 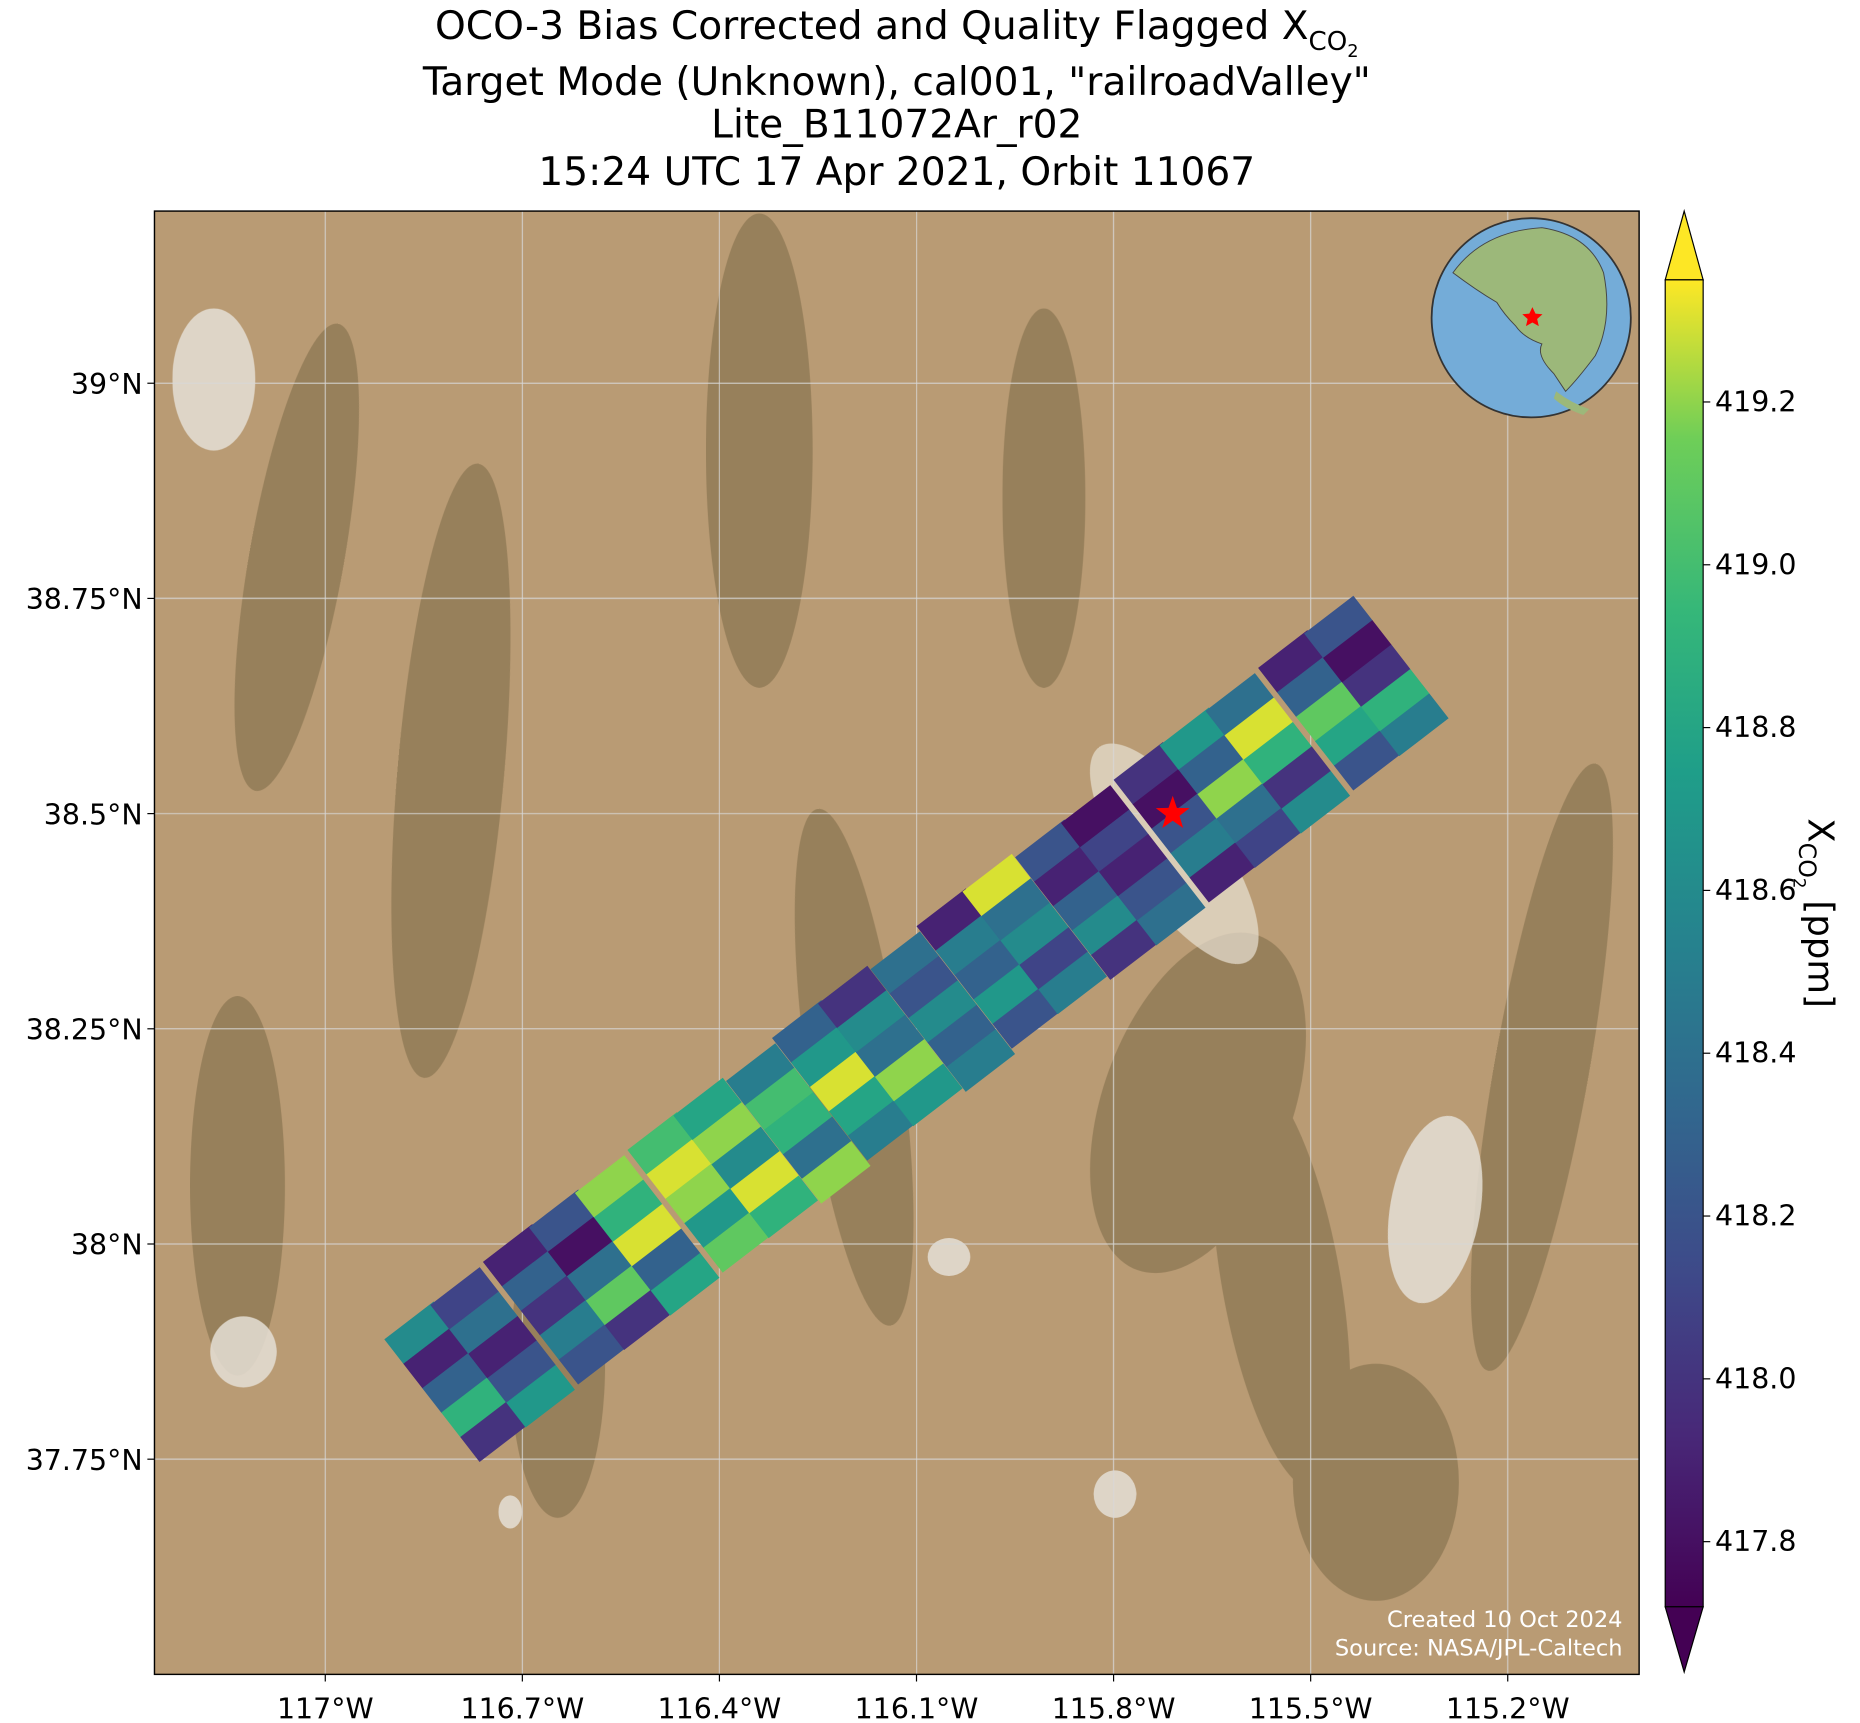 What do you see at coordinates (720, 1707) in the screenshot?
I see `x-tick-label: 116.4°W` at bounding box center [720, 1707].